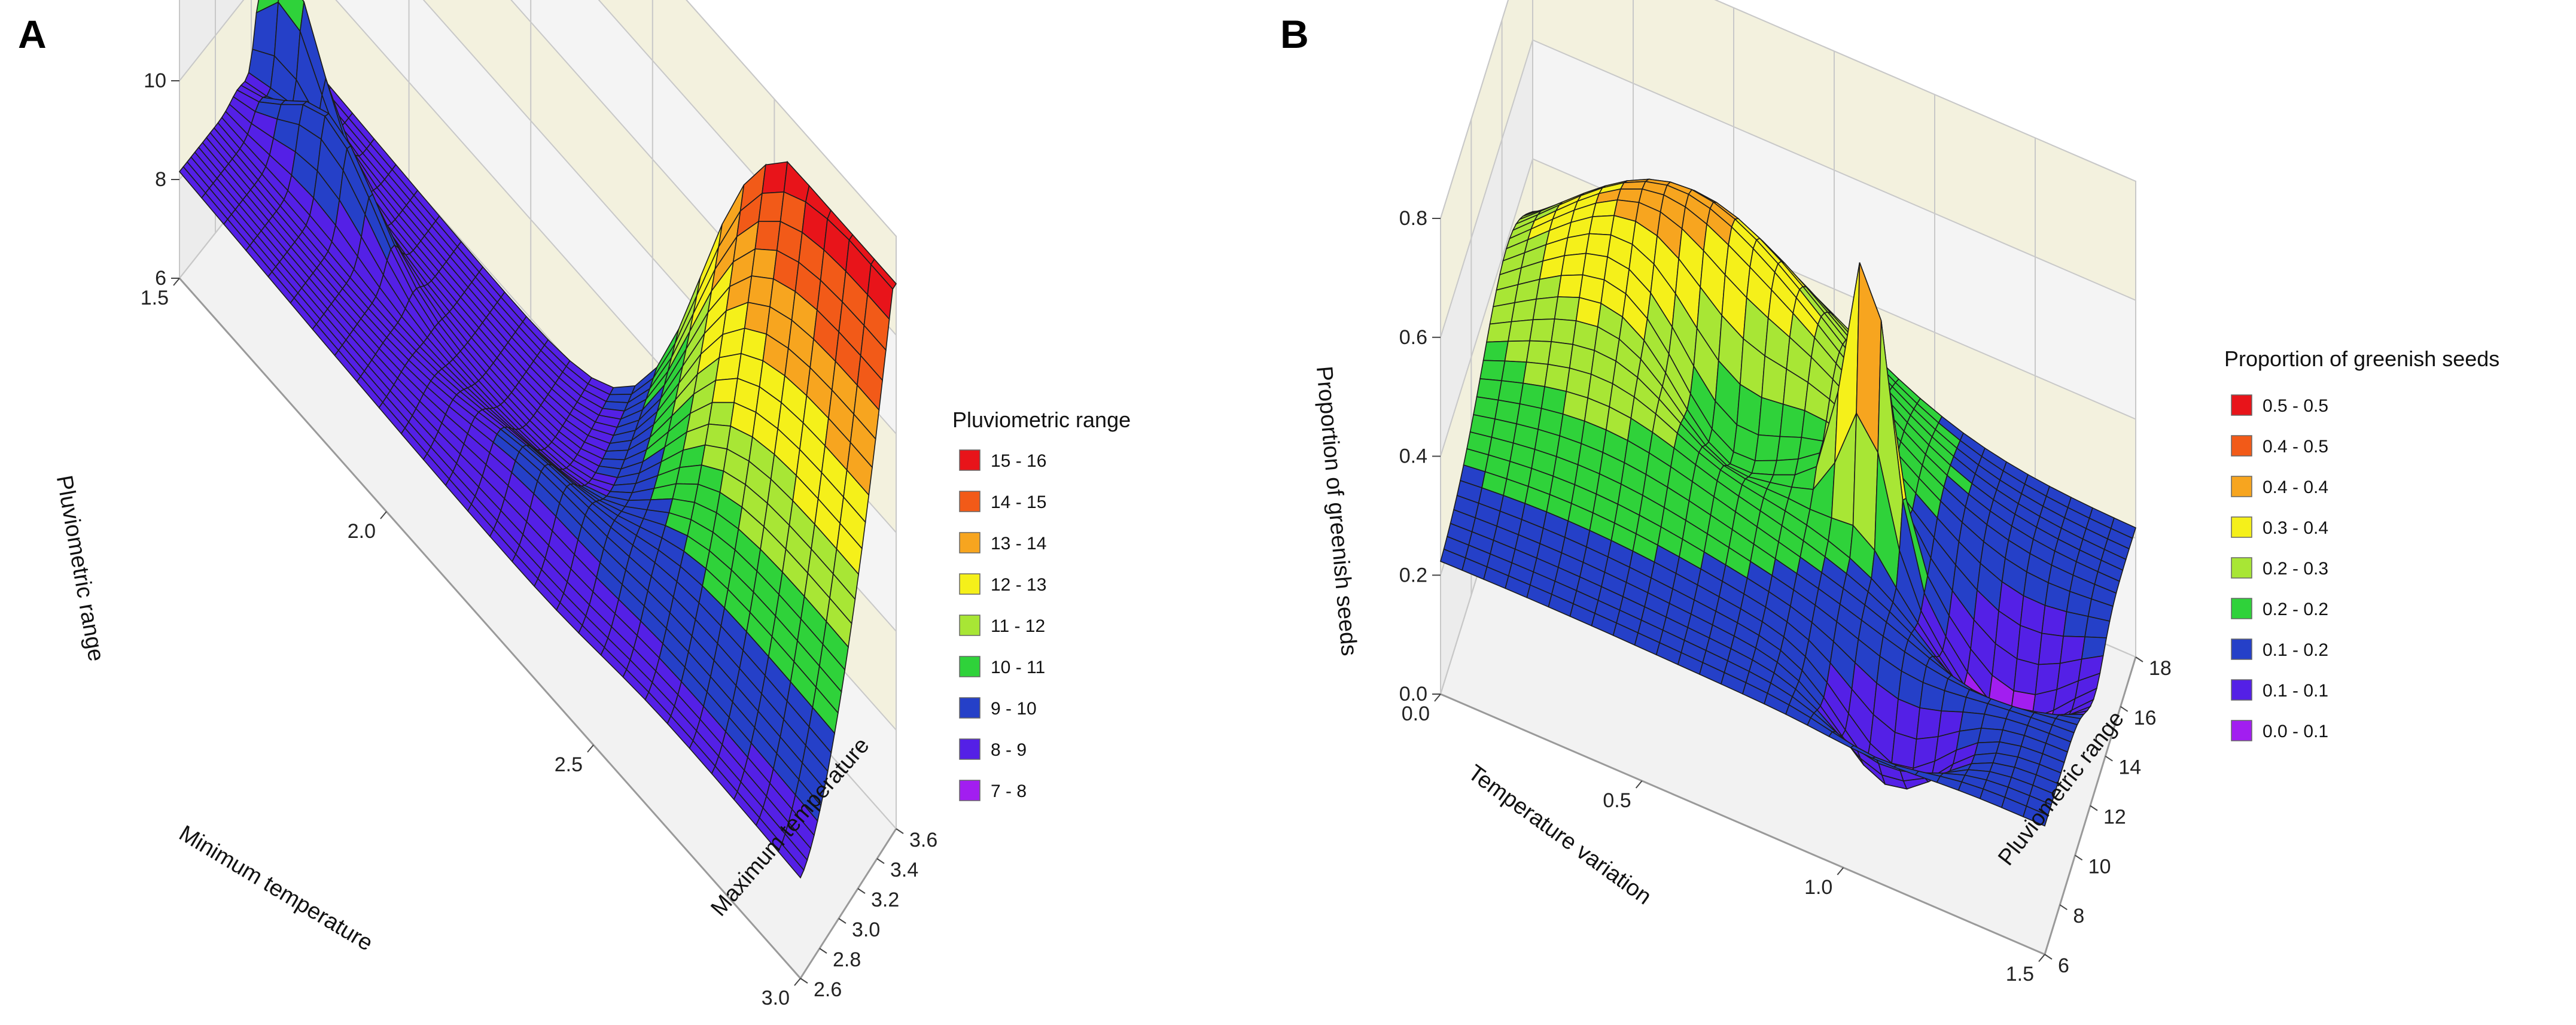 The width and height of the screenshot is (2576, 1025). Describe the element at coordinates (1294, 34) in the screenshot. I see `panel-b-letter: B` at that location.